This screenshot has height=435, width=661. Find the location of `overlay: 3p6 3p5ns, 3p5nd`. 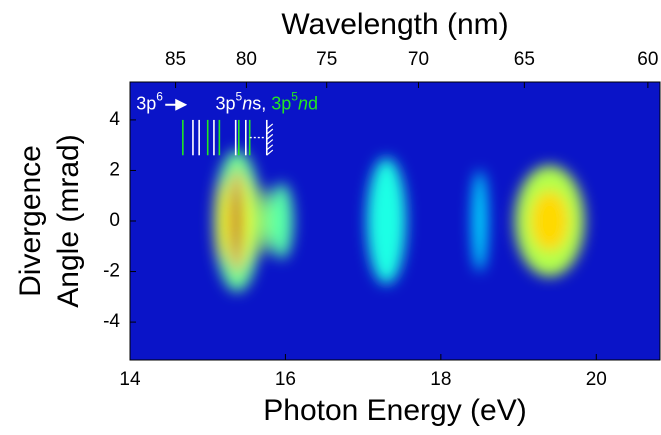

overlay: 3p6 3p5ns, 3p5nd is located at coordinates (227, 123).